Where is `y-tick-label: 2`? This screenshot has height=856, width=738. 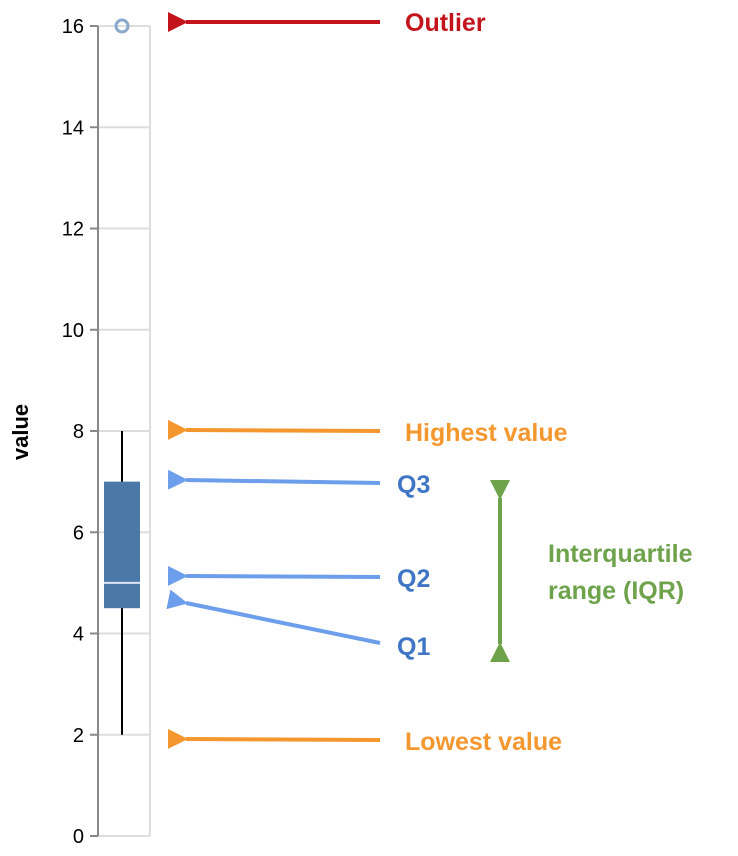 y-tick-label: 2 is located at coordinates (78, 736).